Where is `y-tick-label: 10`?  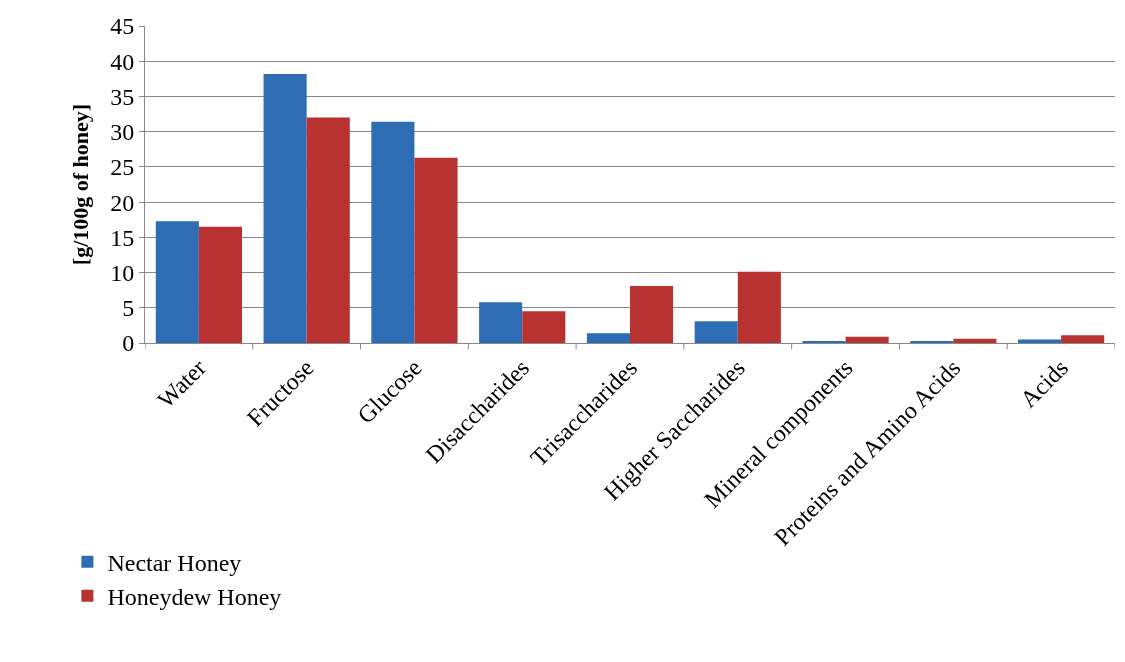
y-tick-label: 10 is located at coordinates (122, 272).